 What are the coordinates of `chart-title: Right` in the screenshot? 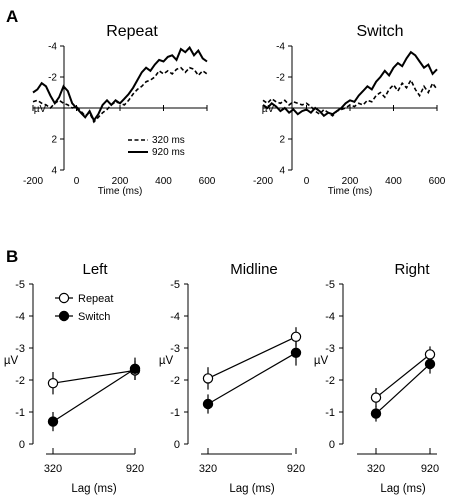 It's located at (412, 269).